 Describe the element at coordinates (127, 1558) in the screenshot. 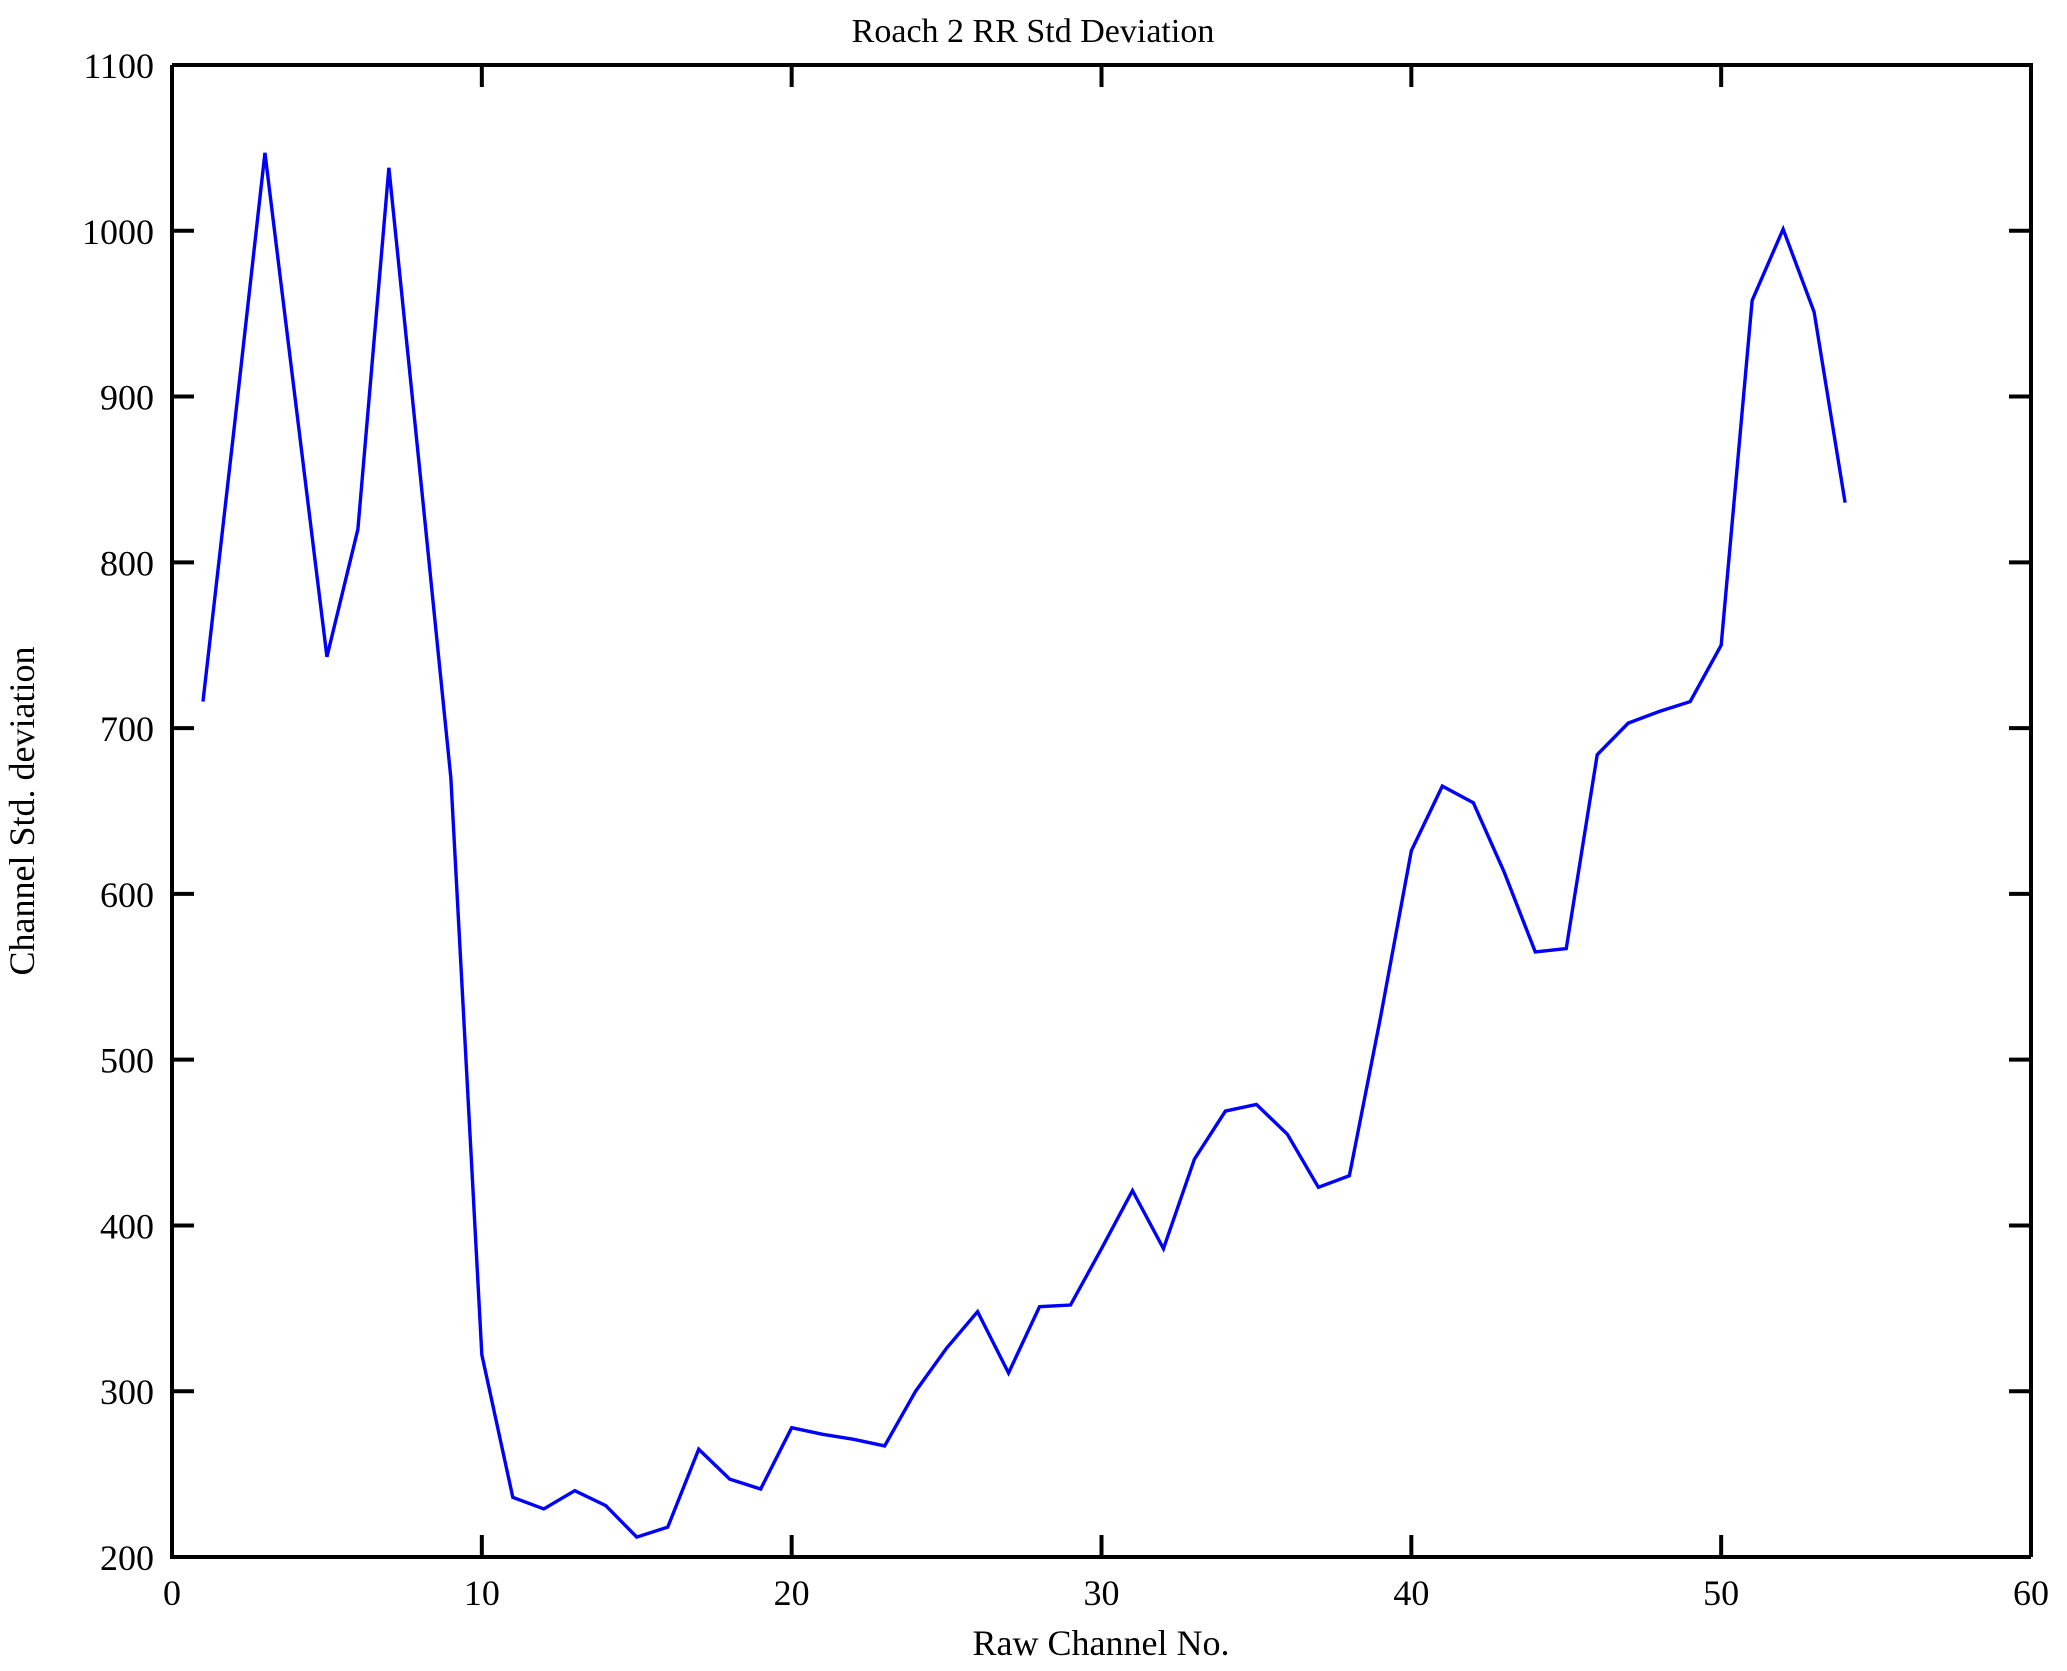

I see `y-tick-label: 200` at that location.